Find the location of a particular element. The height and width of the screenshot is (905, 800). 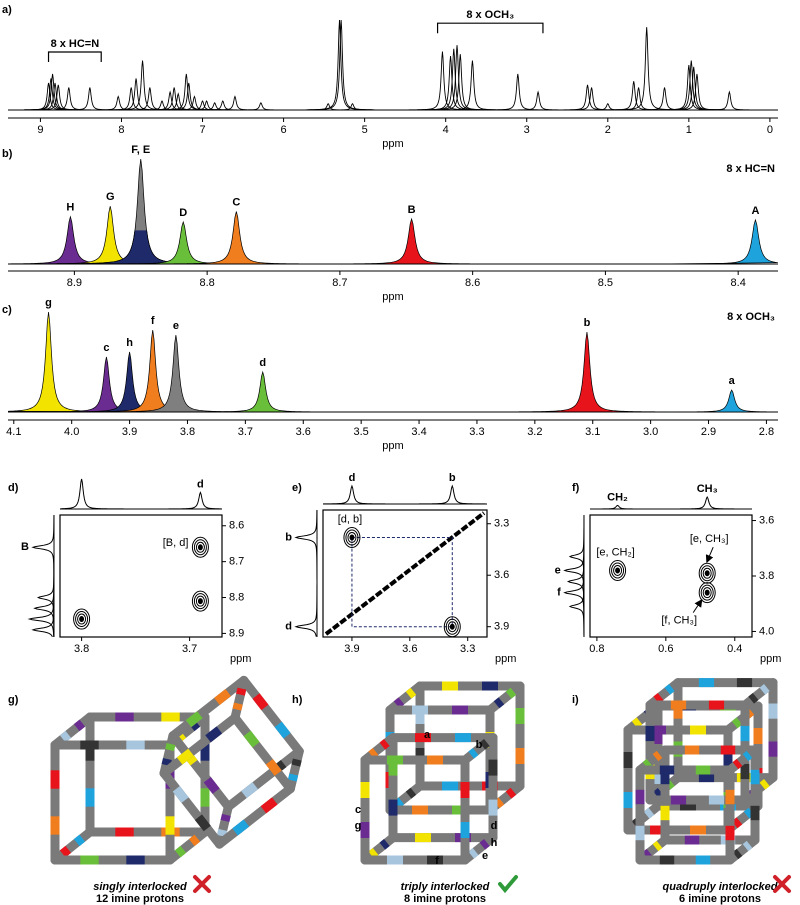

atom-label: h is located at coordinates (494, 843).